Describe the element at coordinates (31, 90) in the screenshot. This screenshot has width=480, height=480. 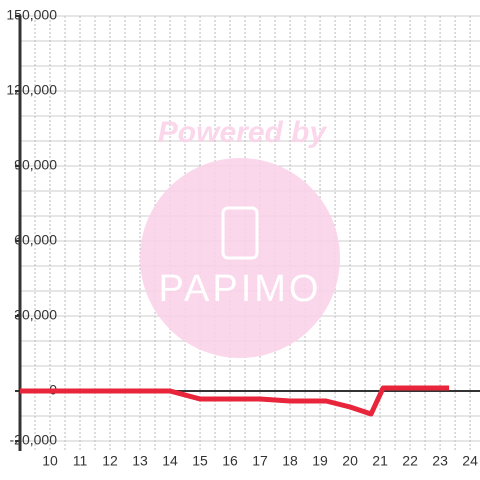
I see `y-tick-label: 120,000` at that location.